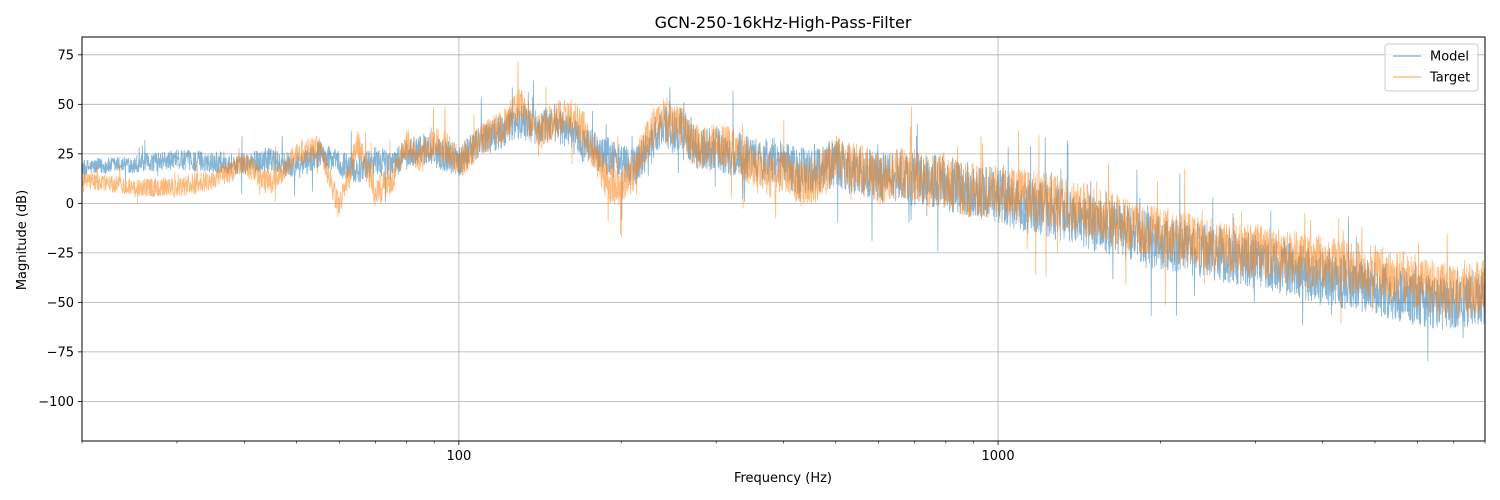 This screenshot has width=1500, height=500. What do you see at coordinates (783, 478) in the screenshot?
I see `x-axis-label: Frequency (Hz)` at bounding box center [783, 478].